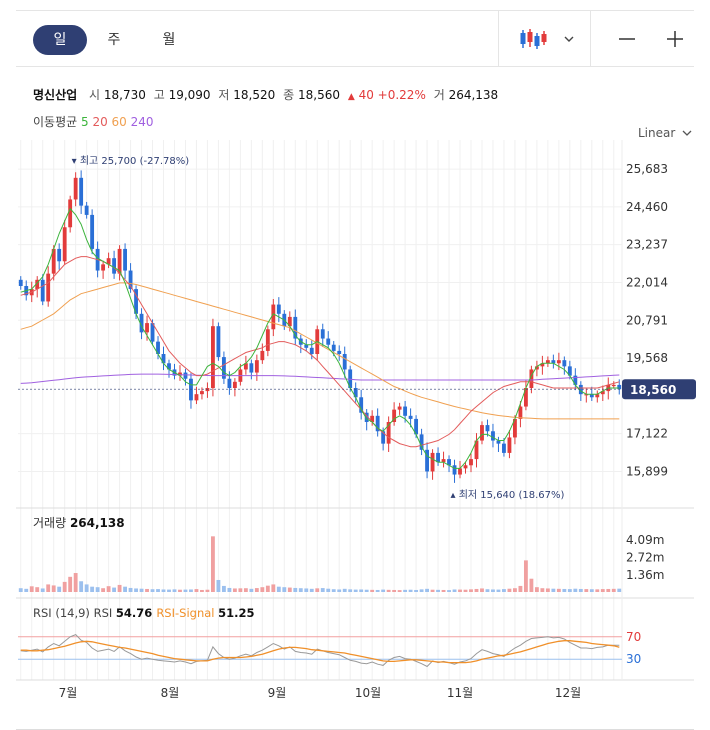 The width and height of the screenshot is (710, 730). Describe the element at coordinates (60, 40) in the screenshot. I see `tab-day: 일` at that location.